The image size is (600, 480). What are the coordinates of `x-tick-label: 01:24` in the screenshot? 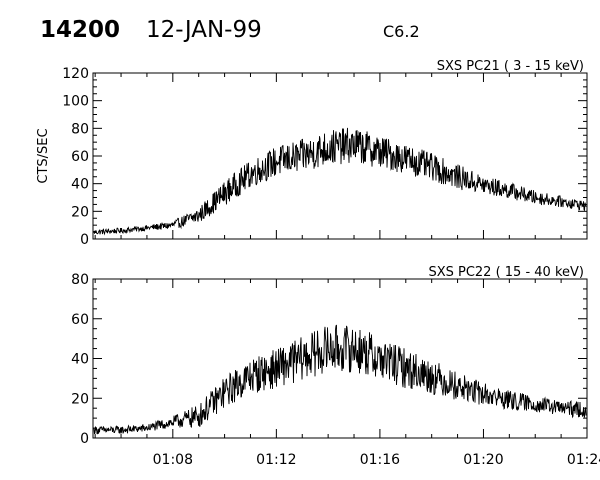 It's located at (583, 460).